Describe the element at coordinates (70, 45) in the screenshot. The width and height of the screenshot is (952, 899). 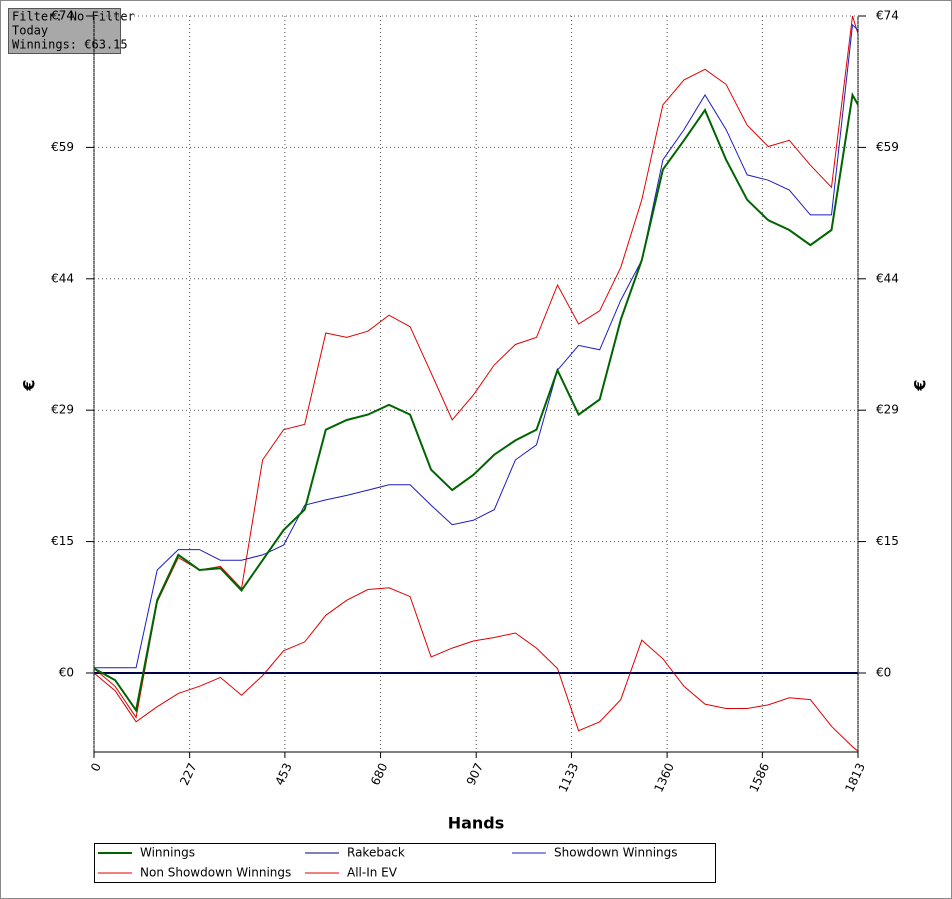
I see `info-text: Winnings: €63.15` at that location.